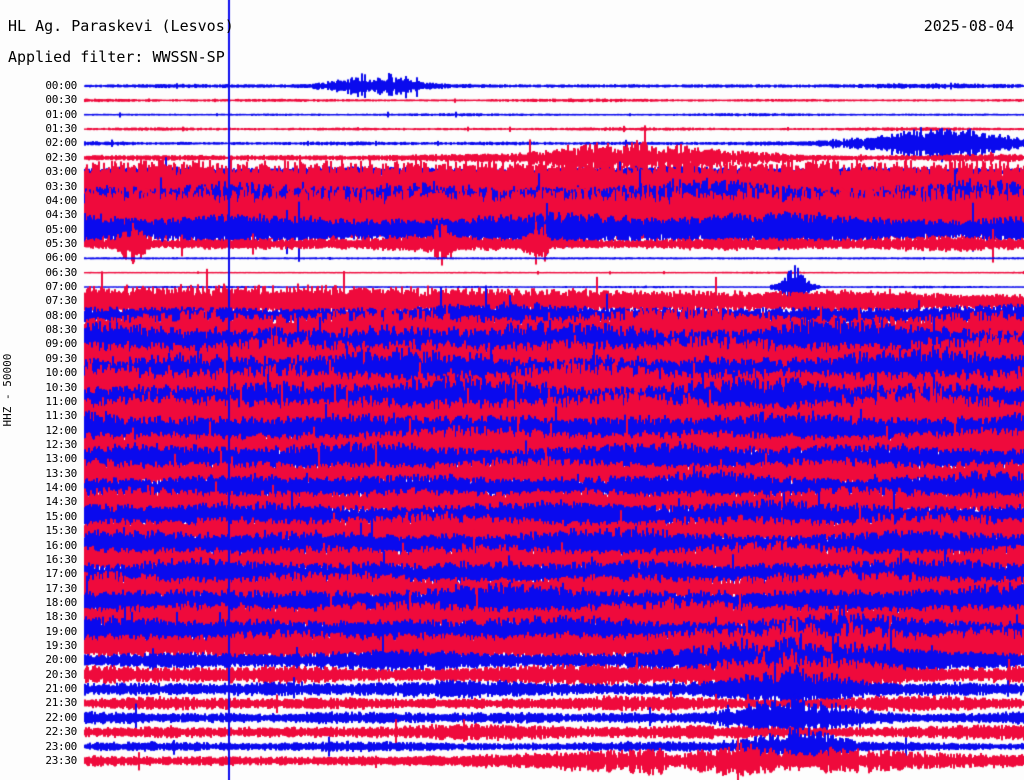 The image size is (1024, 780). Describe the element at coordinates (61, 660) in the screenshot. I see `time-tick-2000: 20:00` at that location.